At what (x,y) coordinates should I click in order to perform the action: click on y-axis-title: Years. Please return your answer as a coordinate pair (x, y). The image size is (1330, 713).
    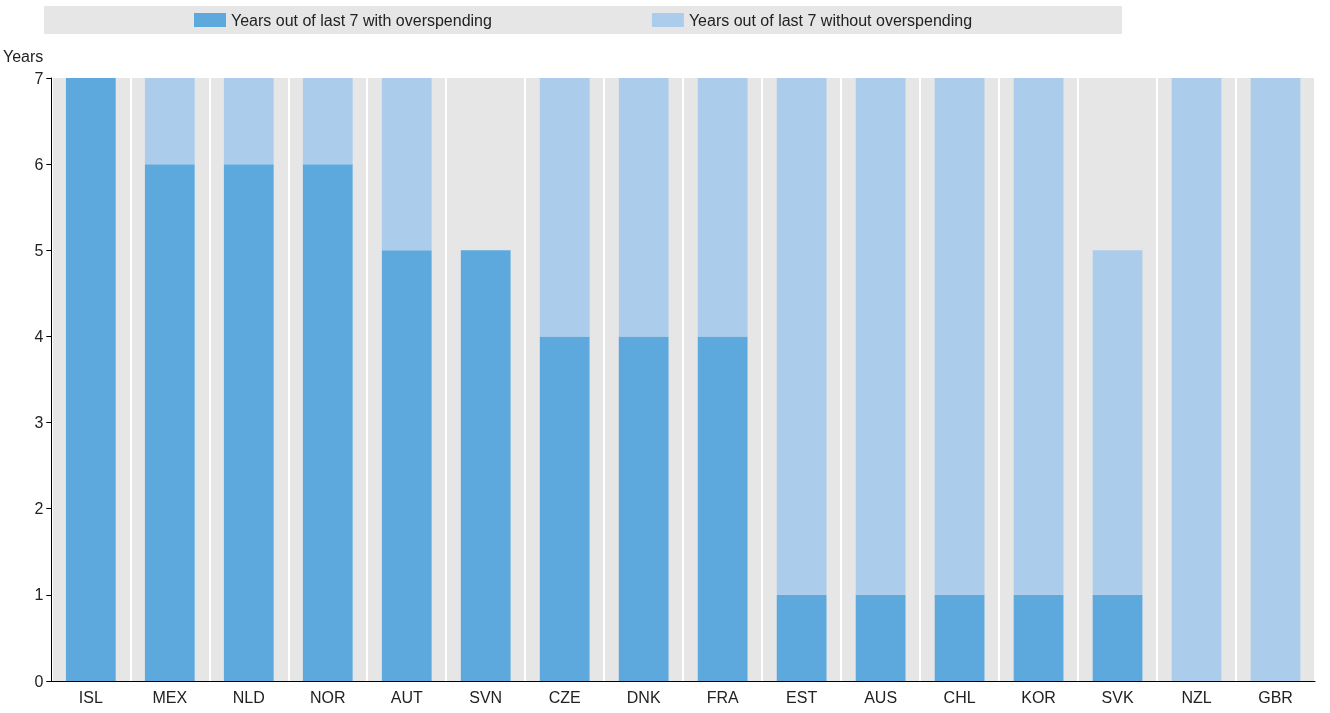
    Looking at the image, I should click on (23, 56).